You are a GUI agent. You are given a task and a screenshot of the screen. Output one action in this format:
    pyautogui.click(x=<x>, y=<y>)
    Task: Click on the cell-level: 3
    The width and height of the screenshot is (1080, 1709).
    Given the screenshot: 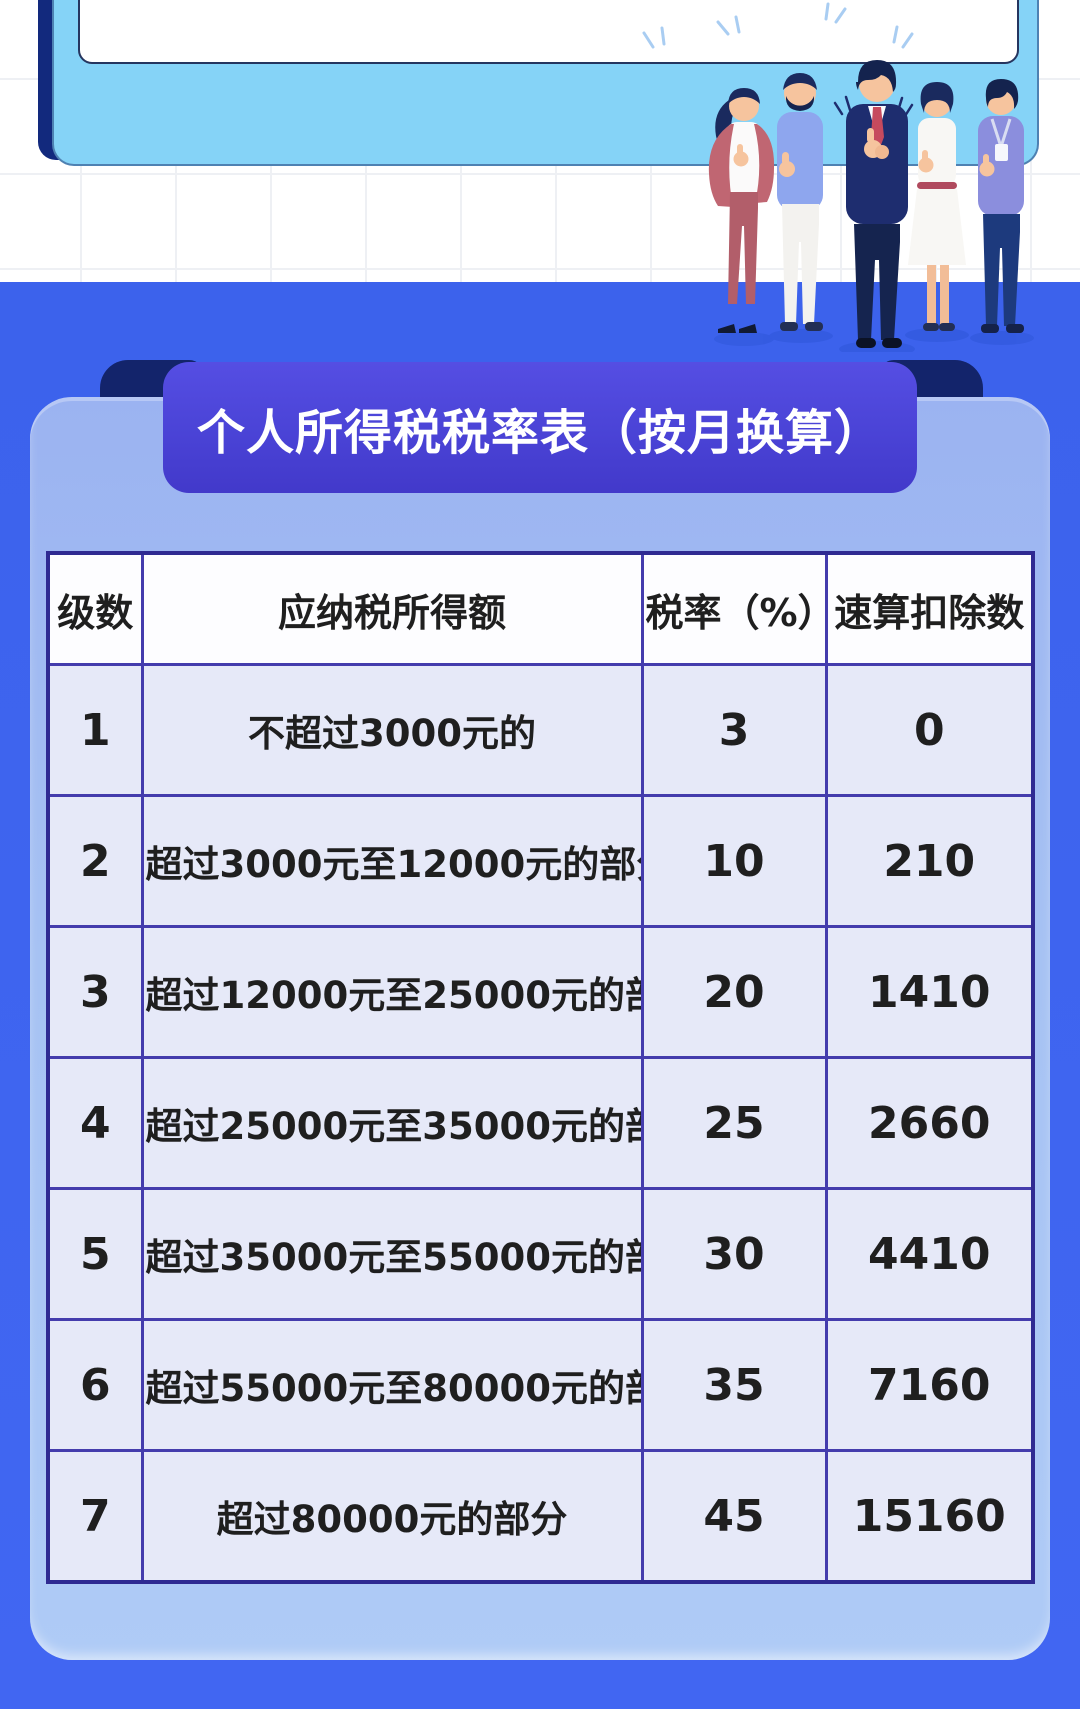 What is the action you would take?
    pyautogui.click(x=95, y=992)
    